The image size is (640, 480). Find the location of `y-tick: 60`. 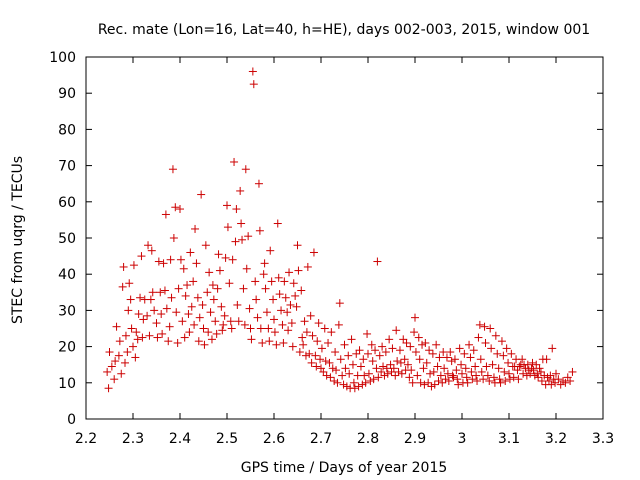

y-tick: 60 is located at coordinates (330, 203).